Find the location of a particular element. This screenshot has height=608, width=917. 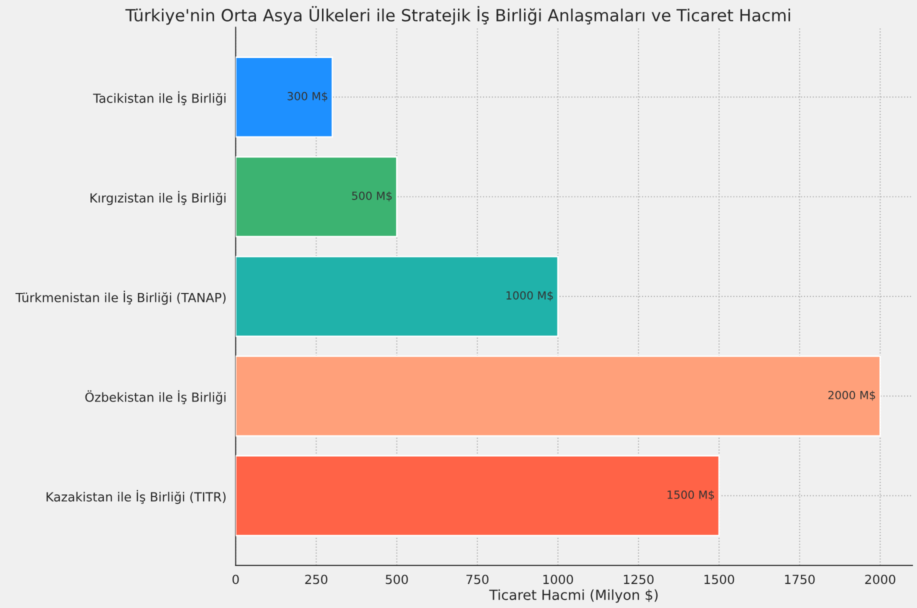

x-tick-label: 2000 is located at coordinates (880, 579).